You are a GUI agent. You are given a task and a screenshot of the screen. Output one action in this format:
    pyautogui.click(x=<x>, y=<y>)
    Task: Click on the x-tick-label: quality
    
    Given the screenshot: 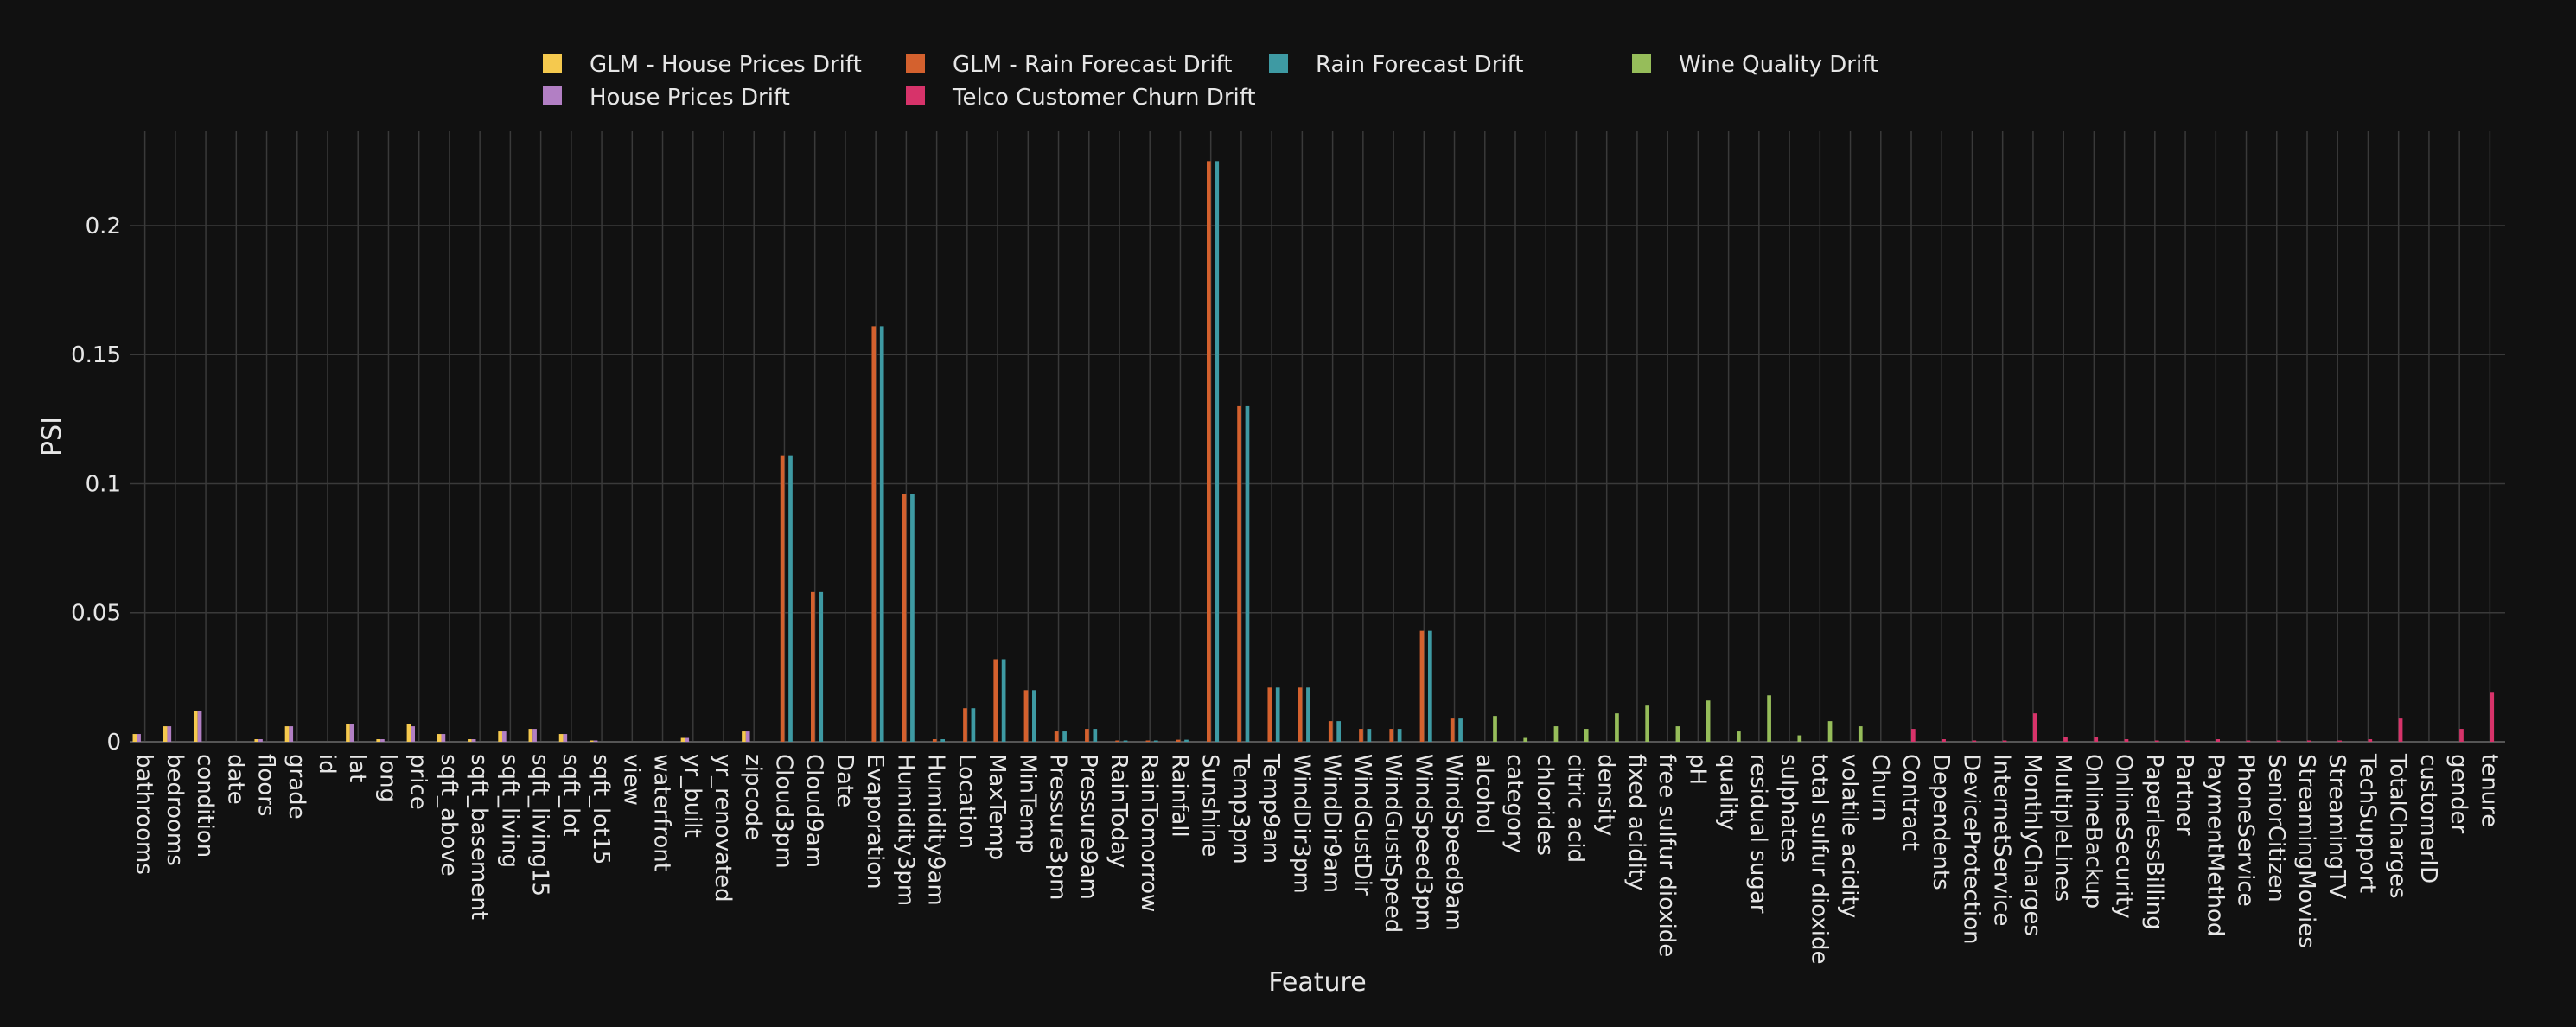 What is the action you would take?
    pyautogui.click(x=1728, y=793)
    